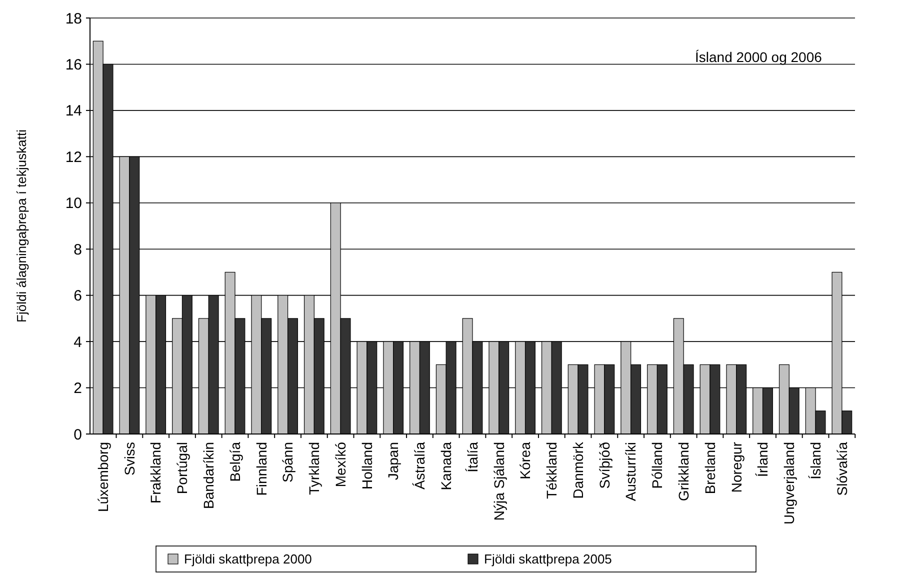  Describe the element at coordinates (314, 468) in the screenshot. I see `x-tick-label: Tyrkland` at that location.